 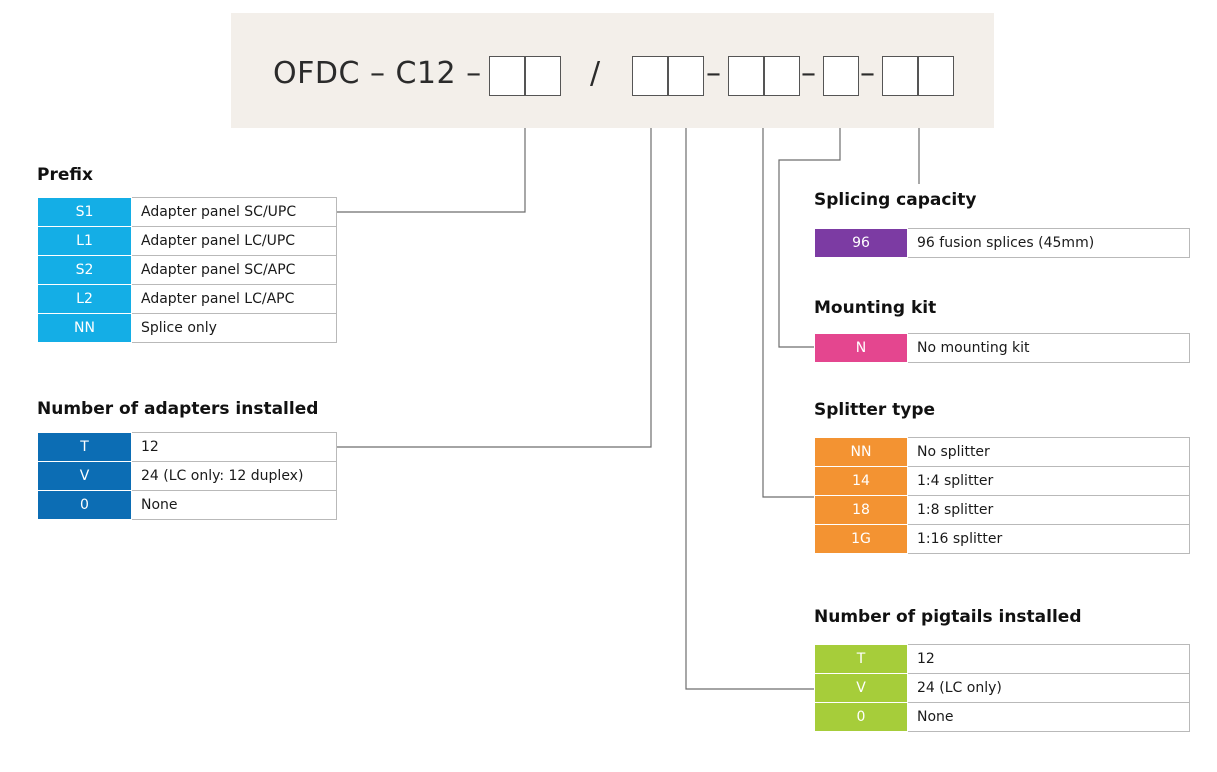 I want to click on mounting-title: Mounting kit, so click(x=875, y=308).